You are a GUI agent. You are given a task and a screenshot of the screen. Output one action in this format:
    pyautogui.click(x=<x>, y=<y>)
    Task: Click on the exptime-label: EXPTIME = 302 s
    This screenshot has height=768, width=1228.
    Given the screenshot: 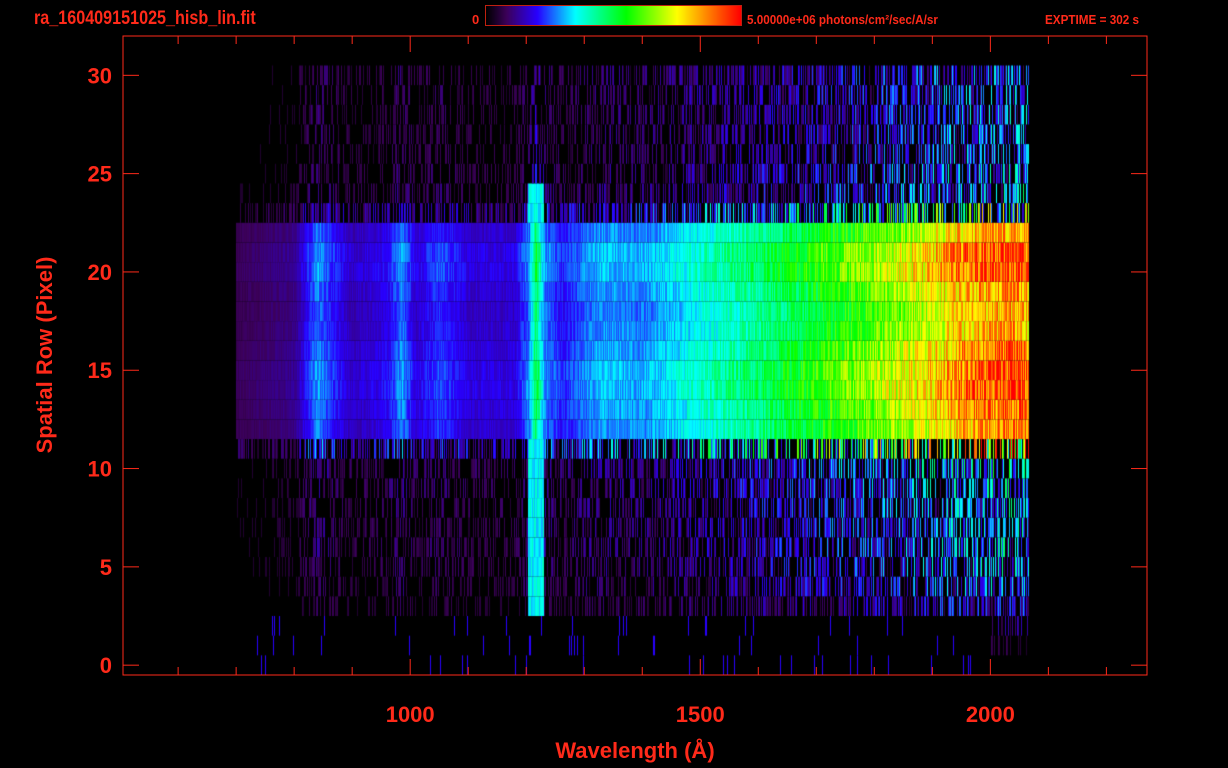 What is the action you would take?
    pyautogui.click(x=1092, y=19)
    